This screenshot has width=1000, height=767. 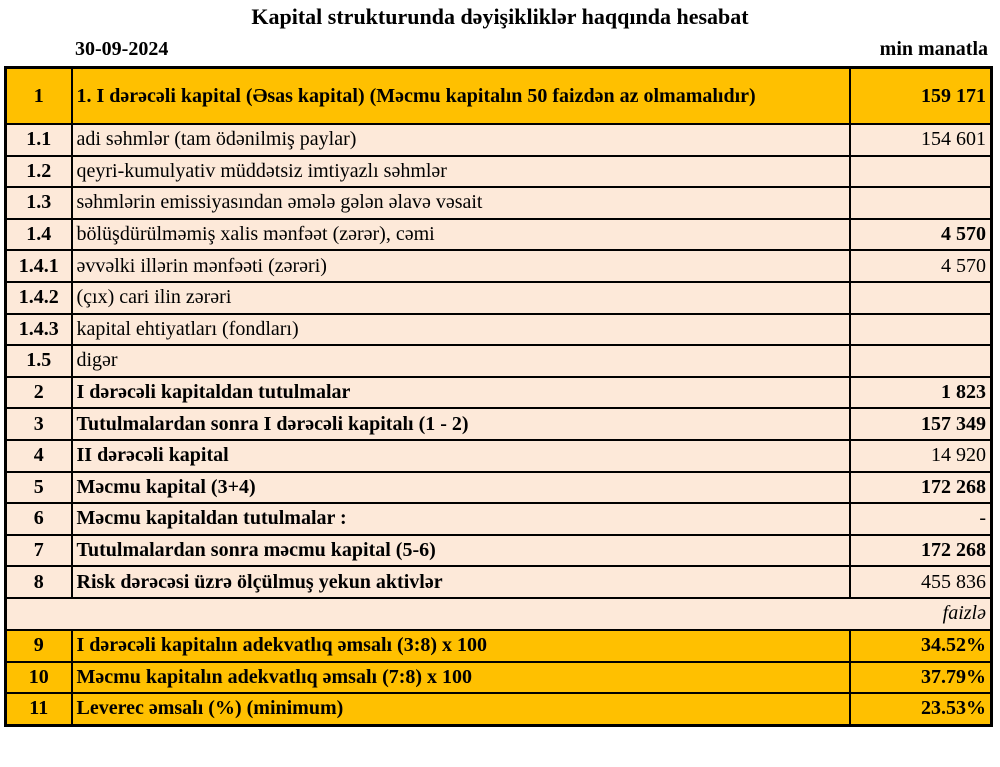 I want to click on row-value: 455 836, so click(x=920, y=582).